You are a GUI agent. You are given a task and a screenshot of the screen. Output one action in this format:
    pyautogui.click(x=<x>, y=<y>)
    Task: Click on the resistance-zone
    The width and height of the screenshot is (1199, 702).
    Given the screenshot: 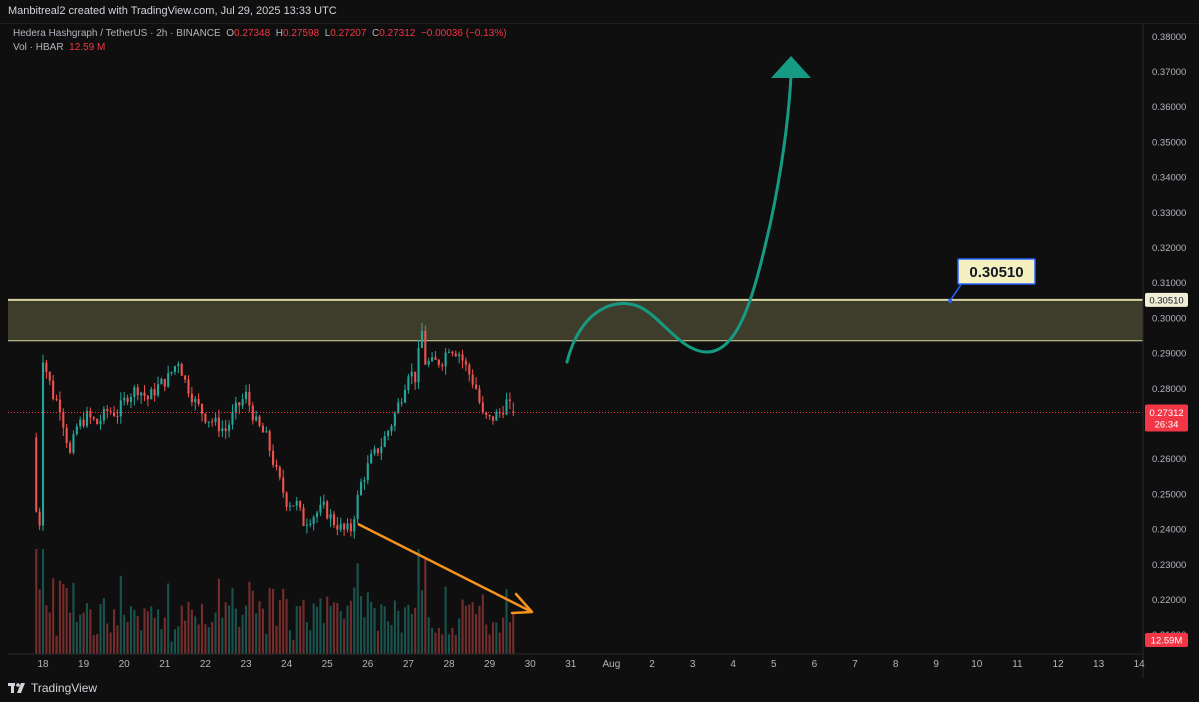 What is the action you would take?
    pyautogui.click(x=575, y=320)
    